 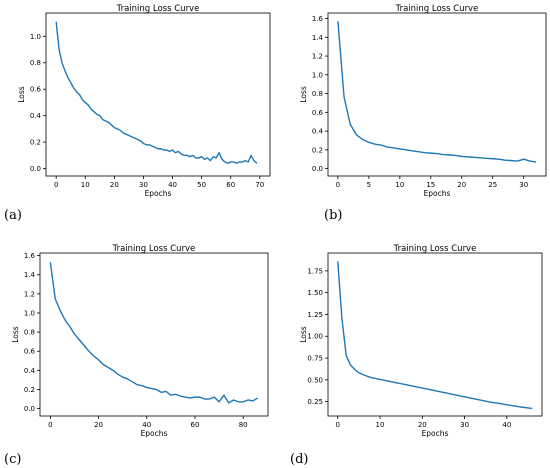 I want to click on x-tick-label: 15, so click(x=430, y=185).